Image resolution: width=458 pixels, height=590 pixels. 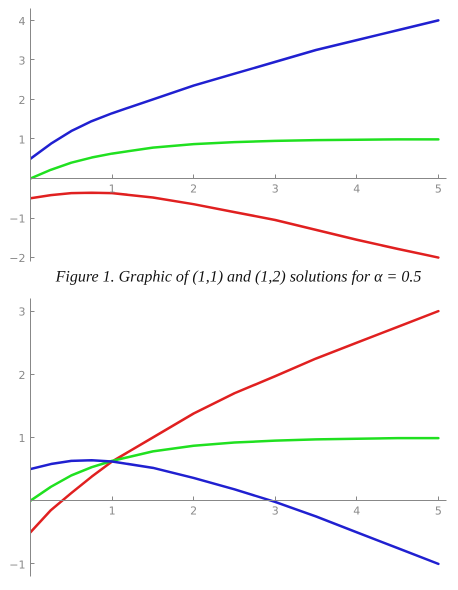 What do you see at coordinates (22, 21) in the screenshot?
I see `y-tick-label: 4` at bounding box center [22, 21].